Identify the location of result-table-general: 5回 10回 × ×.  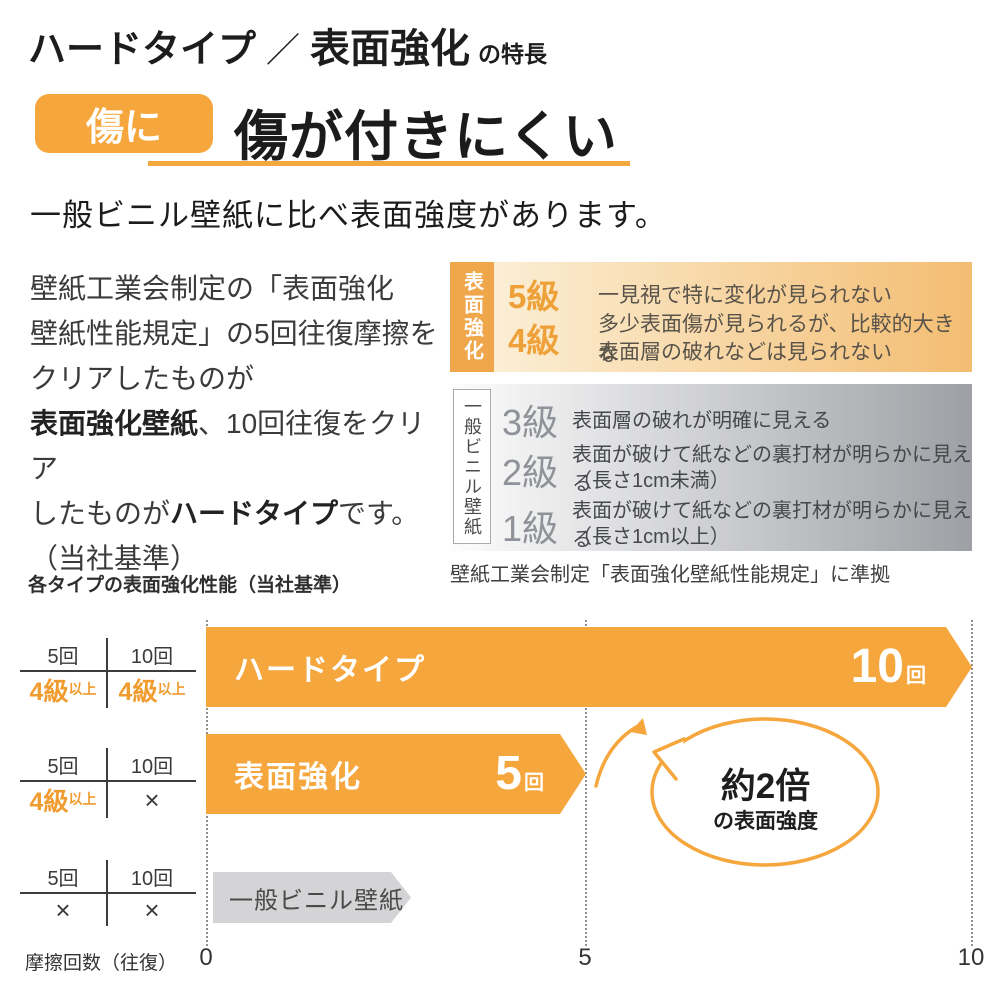
(108, 893).